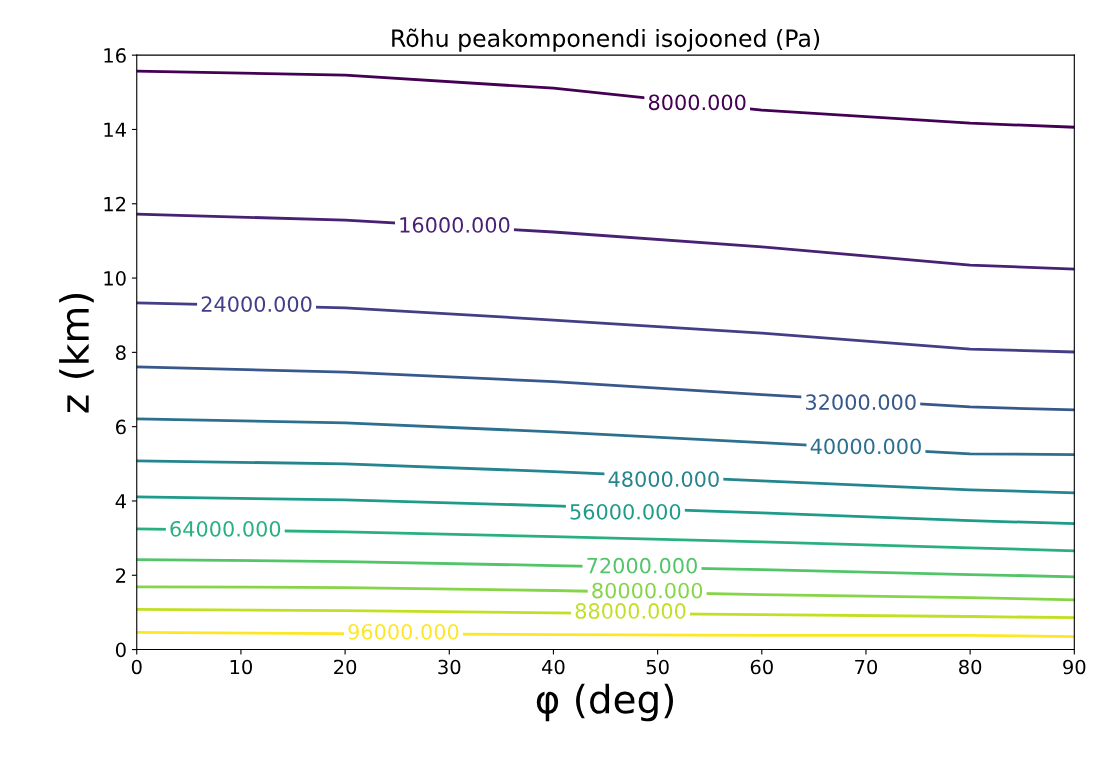  What do you see at coordinates (553, 667) in the screenshot?
I see `x-tick-label: 40` at bounding box center [553, 667].